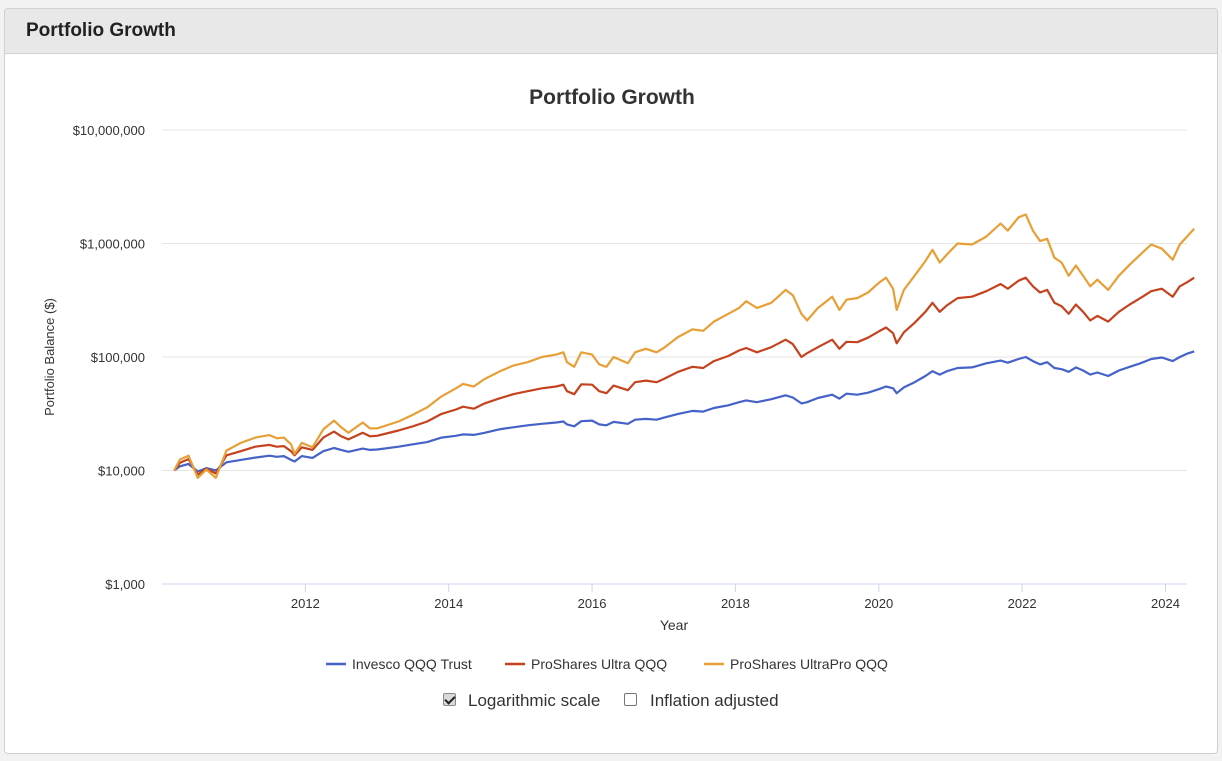 This screenshot has width=1222, height=761. I want to click on x-tick-label: 2014, so click(448, 603).